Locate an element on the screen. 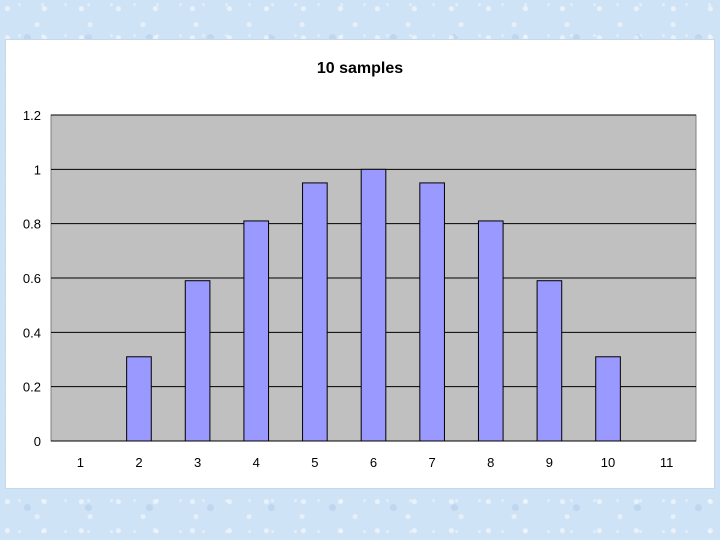 The height and width of the screenshot is (540, 720). chart-title: 10 samples is located at coordinates (360, 68).